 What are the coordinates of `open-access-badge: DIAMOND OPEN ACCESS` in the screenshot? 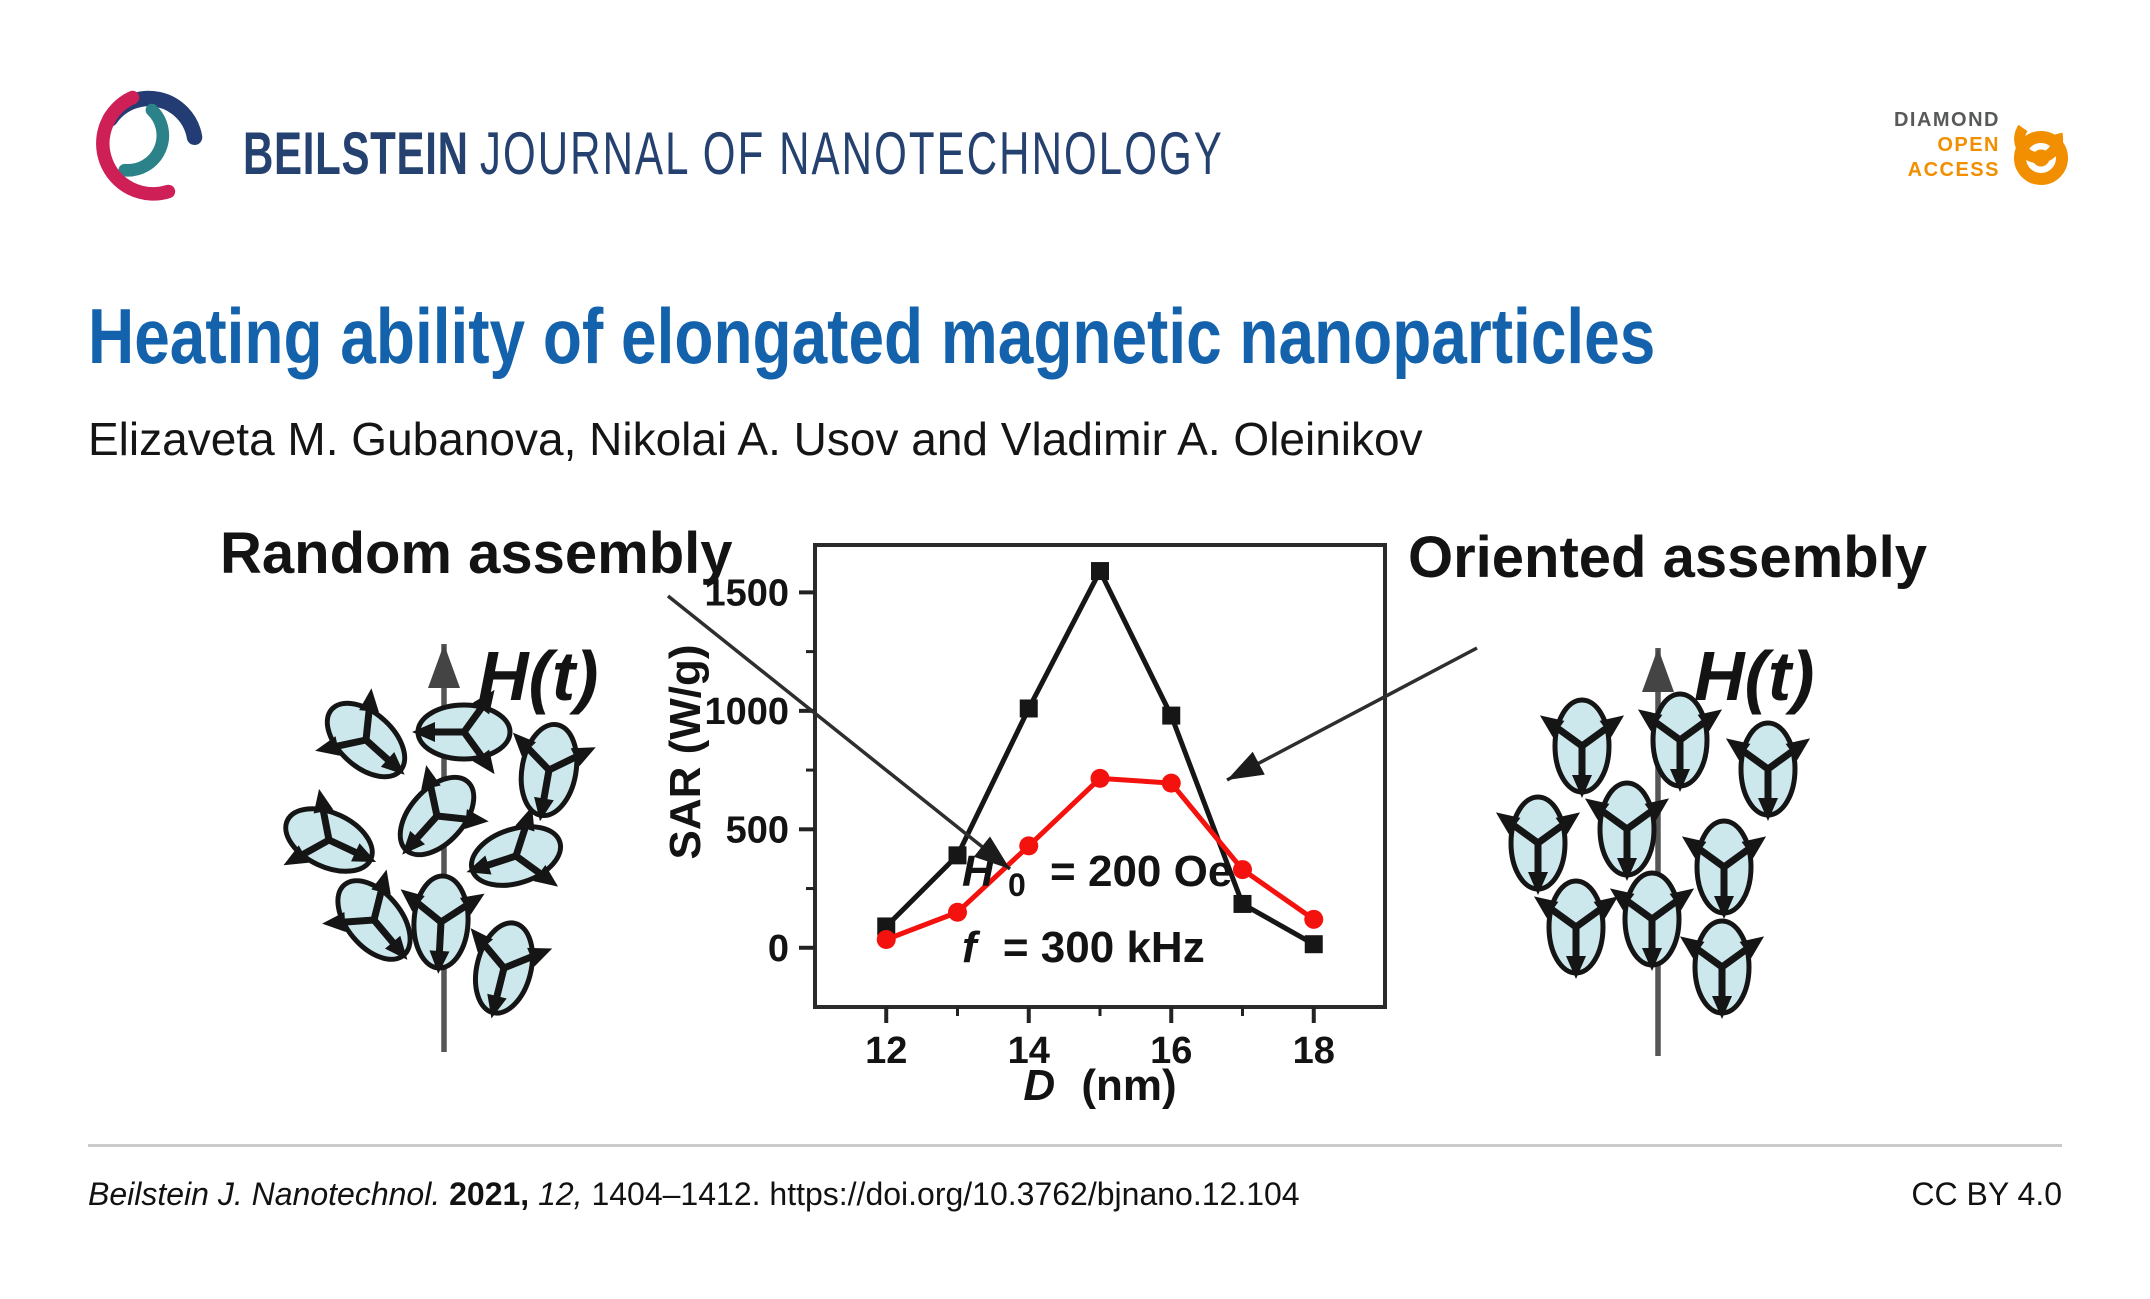 It's located at (1979, 143).